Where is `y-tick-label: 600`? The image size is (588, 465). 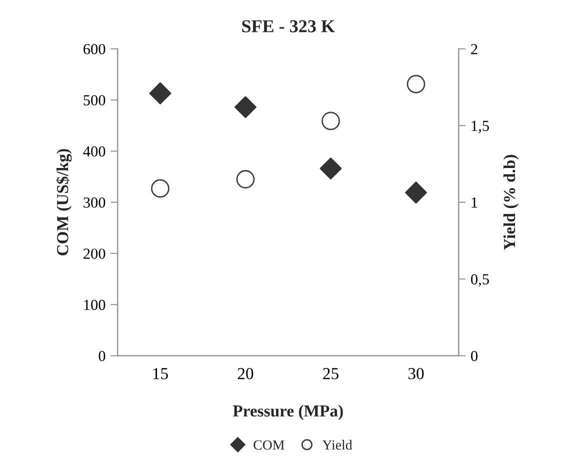
y-tick-label: 600 is located at coordinates (95, 49).